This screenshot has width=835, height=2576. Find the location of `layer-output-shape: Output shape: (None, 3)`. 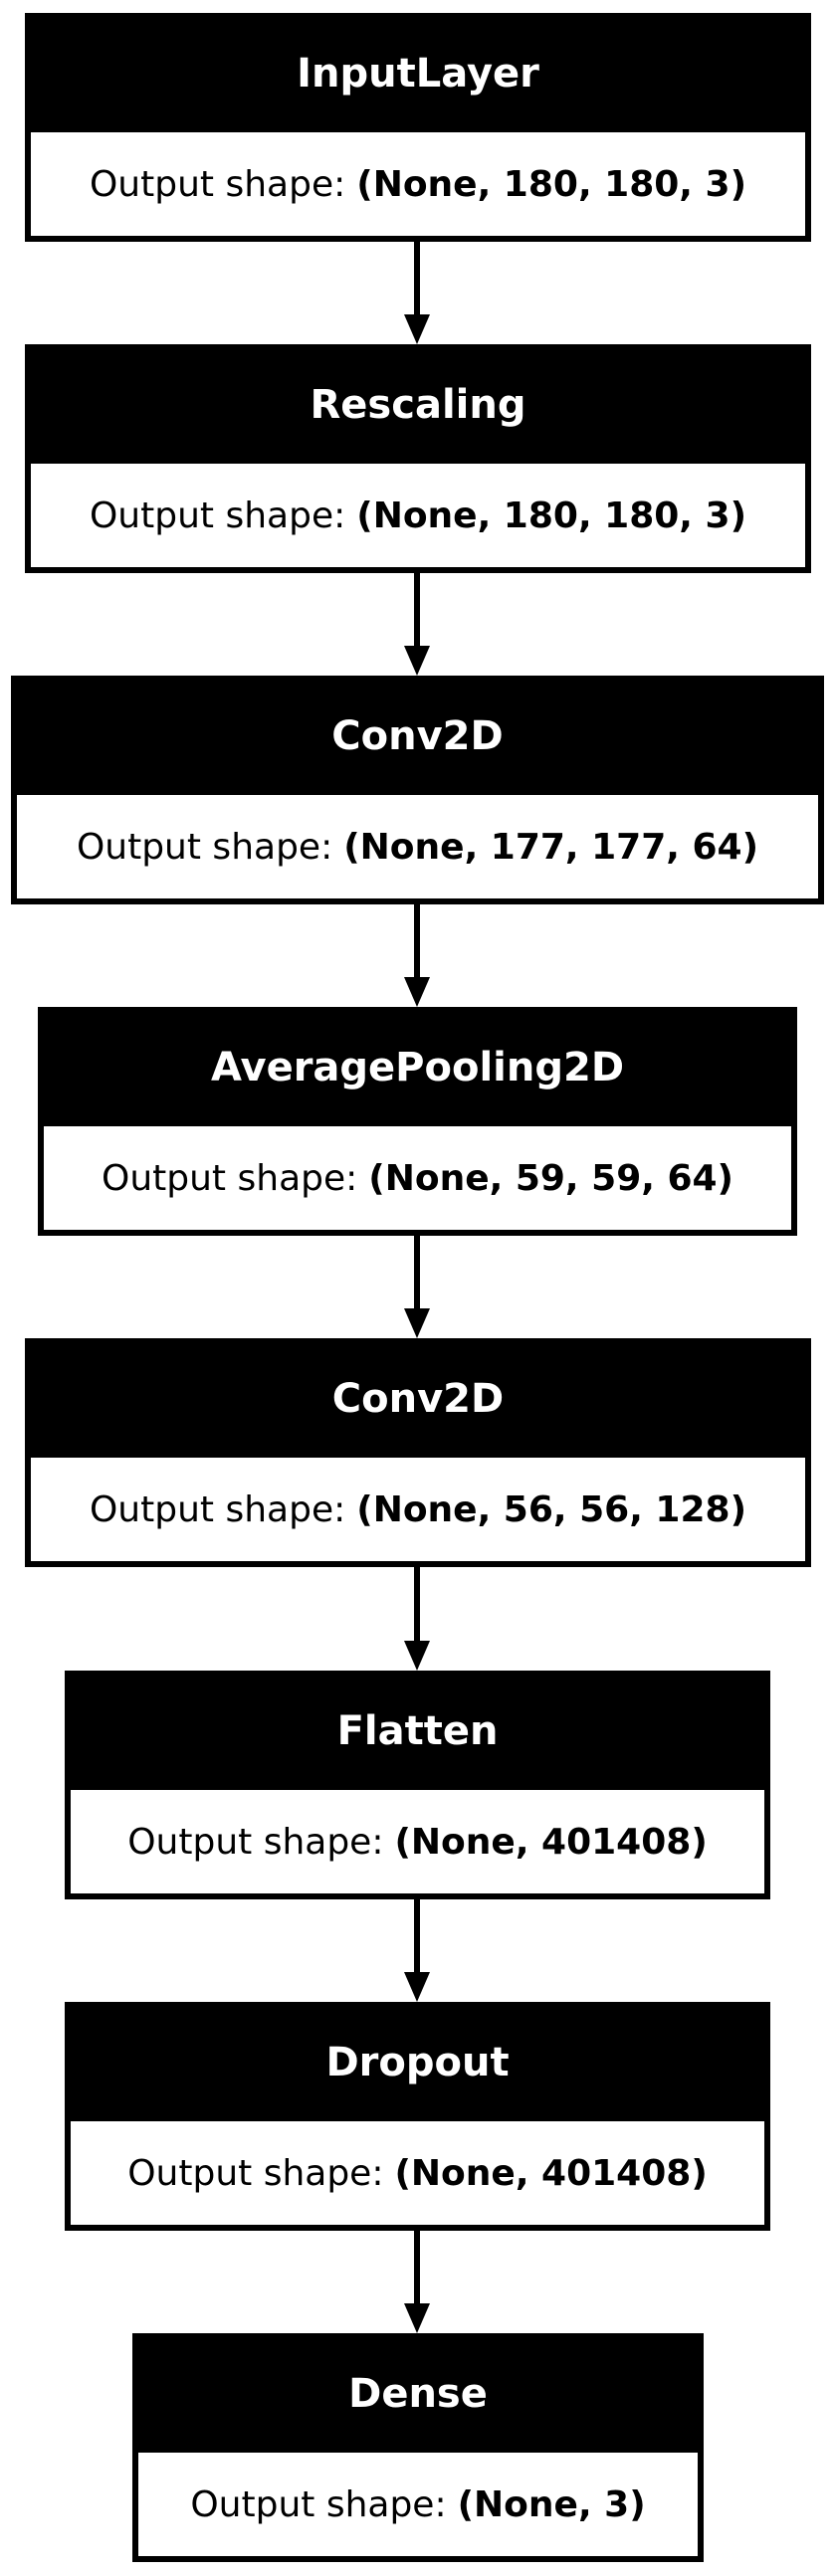

layer-output-shape: Output shape: (None, 3) is located at coordinates (418, 2504).